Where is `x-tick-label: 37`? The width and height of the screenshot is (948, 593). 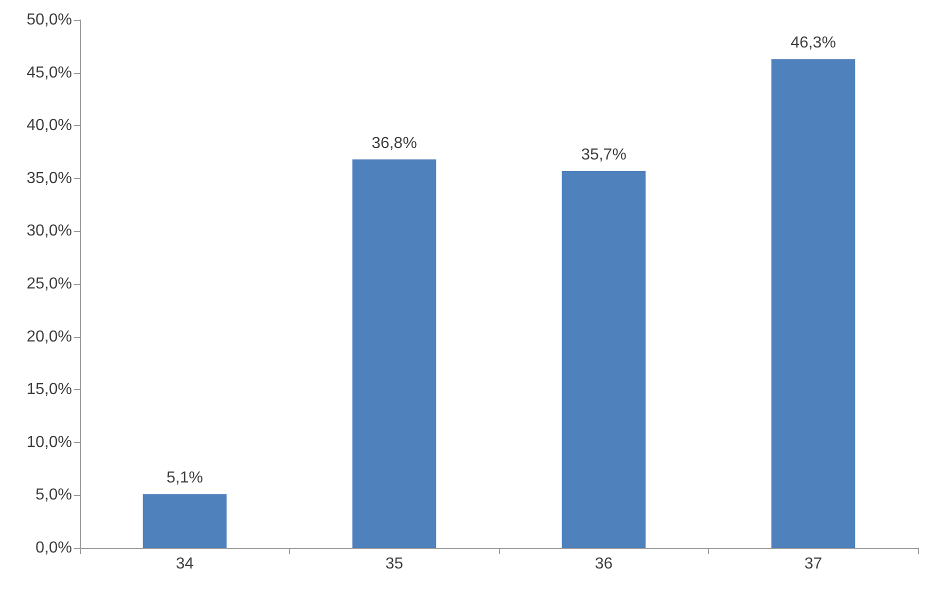
x-tick-label: 37 is located at coordinates (813, 564).